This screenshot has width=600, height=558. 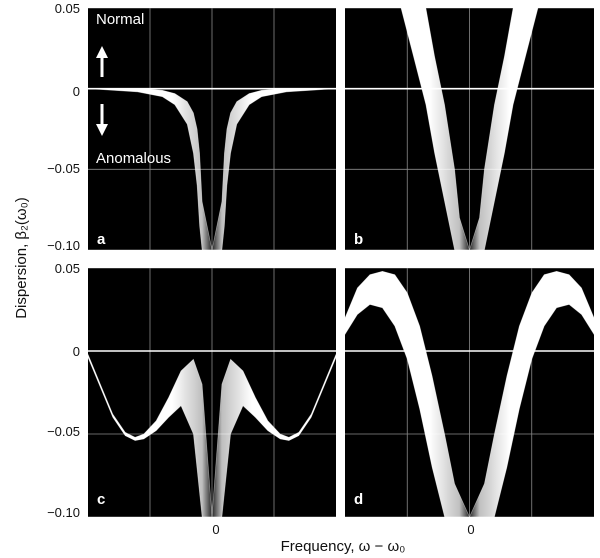 What do you see at coordinates (101, 239) in the screenshot?
I see `panel-label-a: a` at bounding box center [101, 239].